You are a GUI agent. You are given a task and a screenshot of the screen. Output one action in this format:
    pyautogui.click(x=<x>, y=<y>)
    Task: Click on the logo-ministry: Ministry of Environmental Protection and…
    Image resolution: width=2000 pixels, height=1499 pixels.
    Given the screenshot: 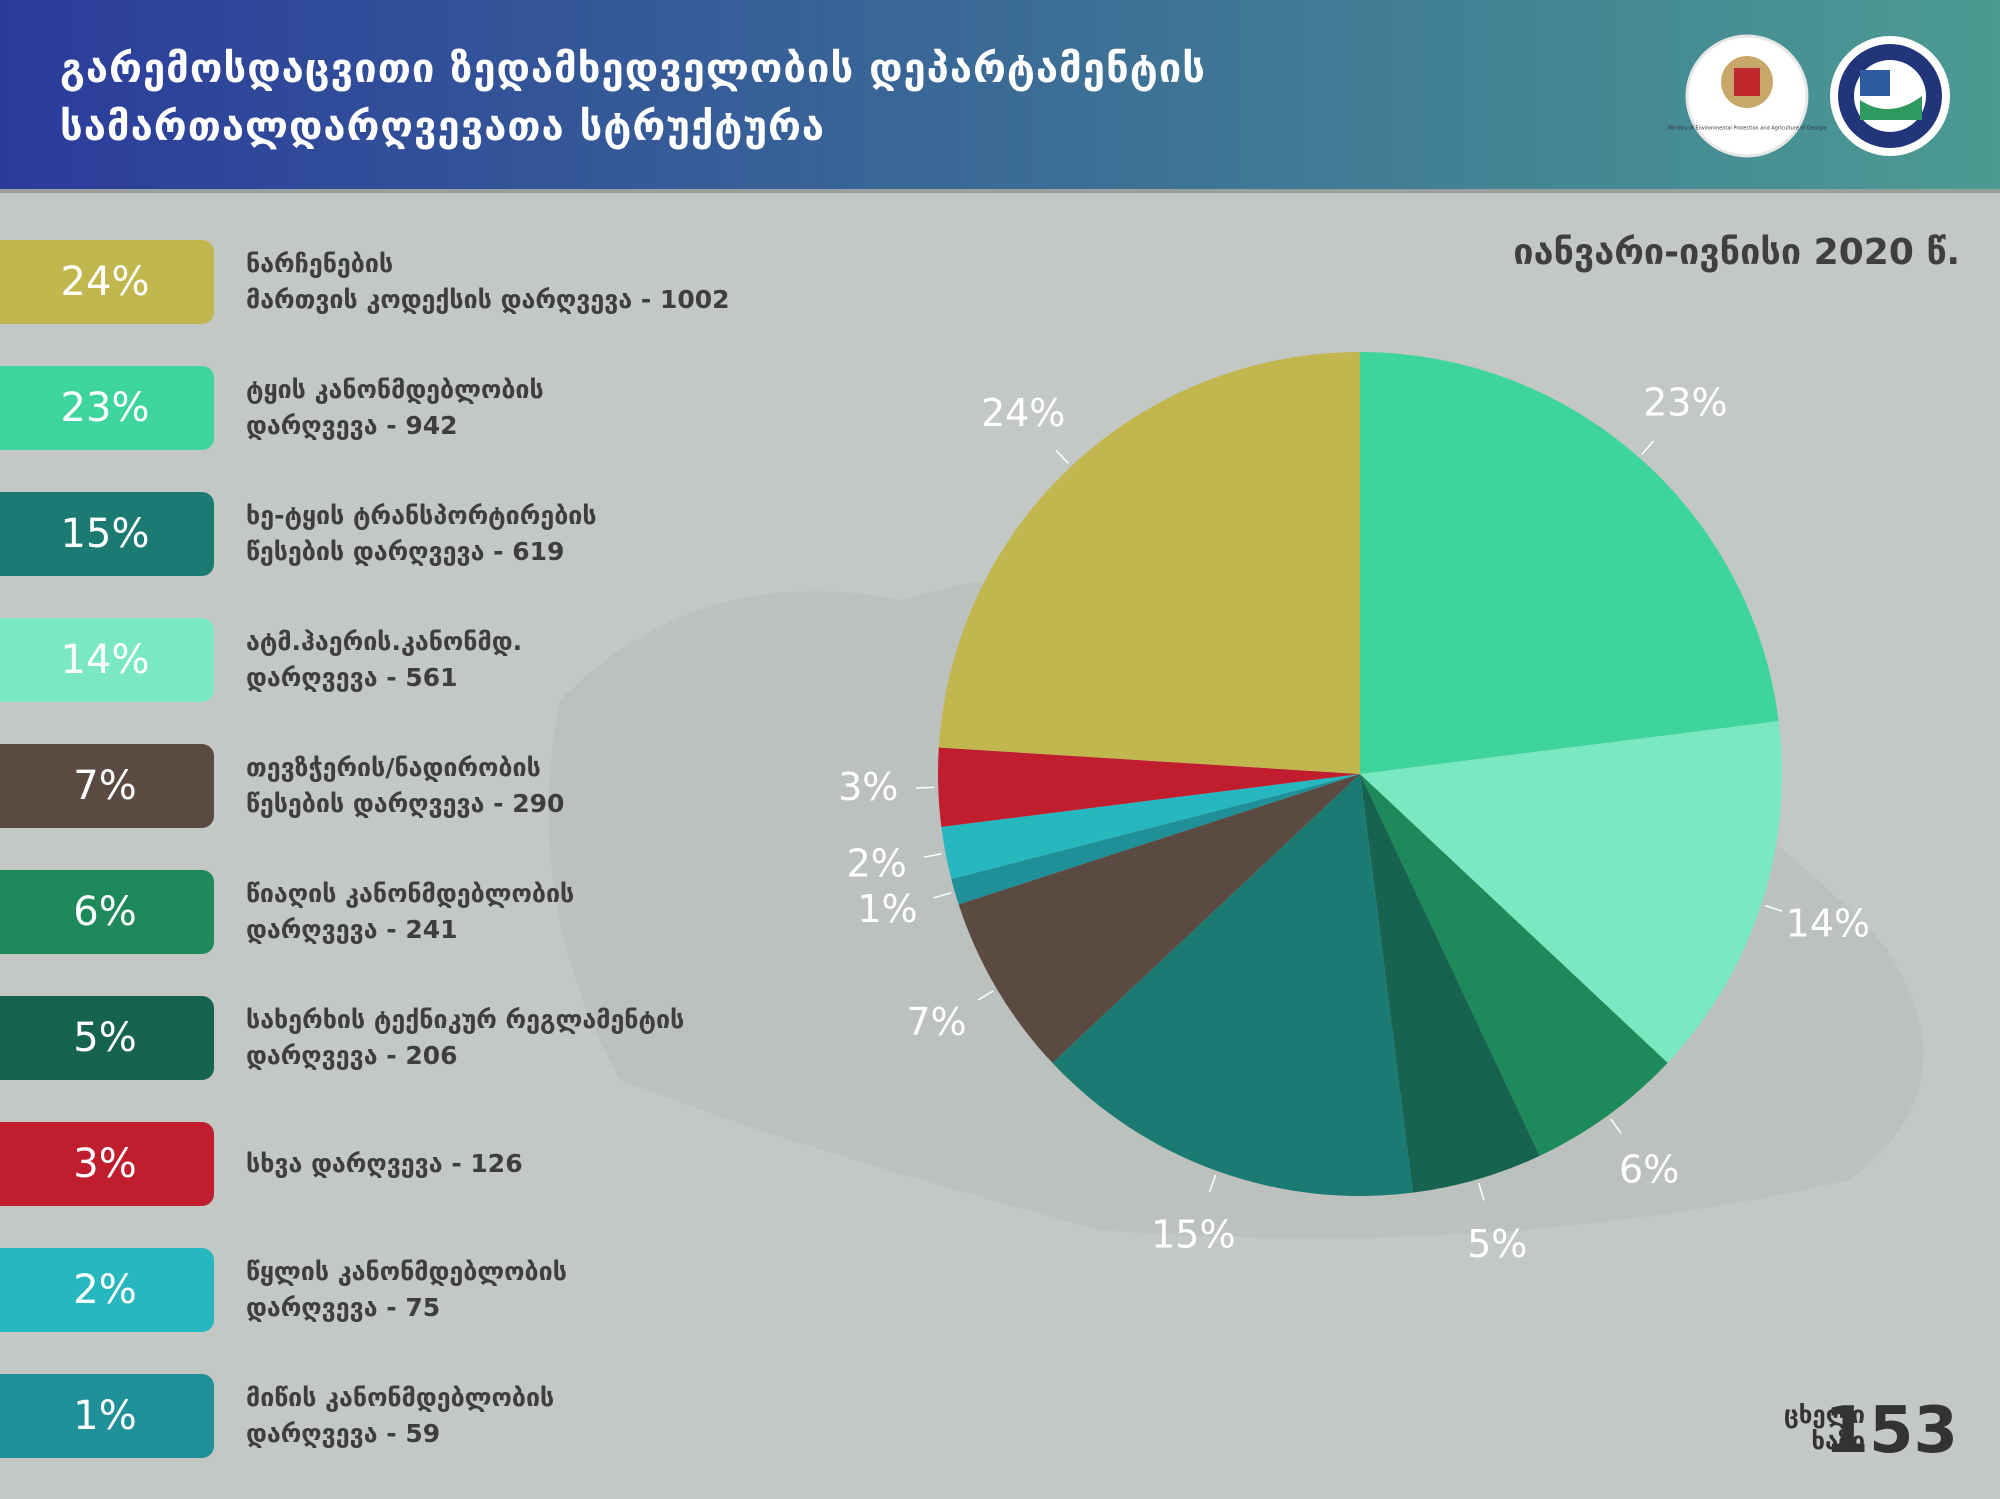 What is the action you would take?
    pyautogui.click(x=1747, y=96)
    